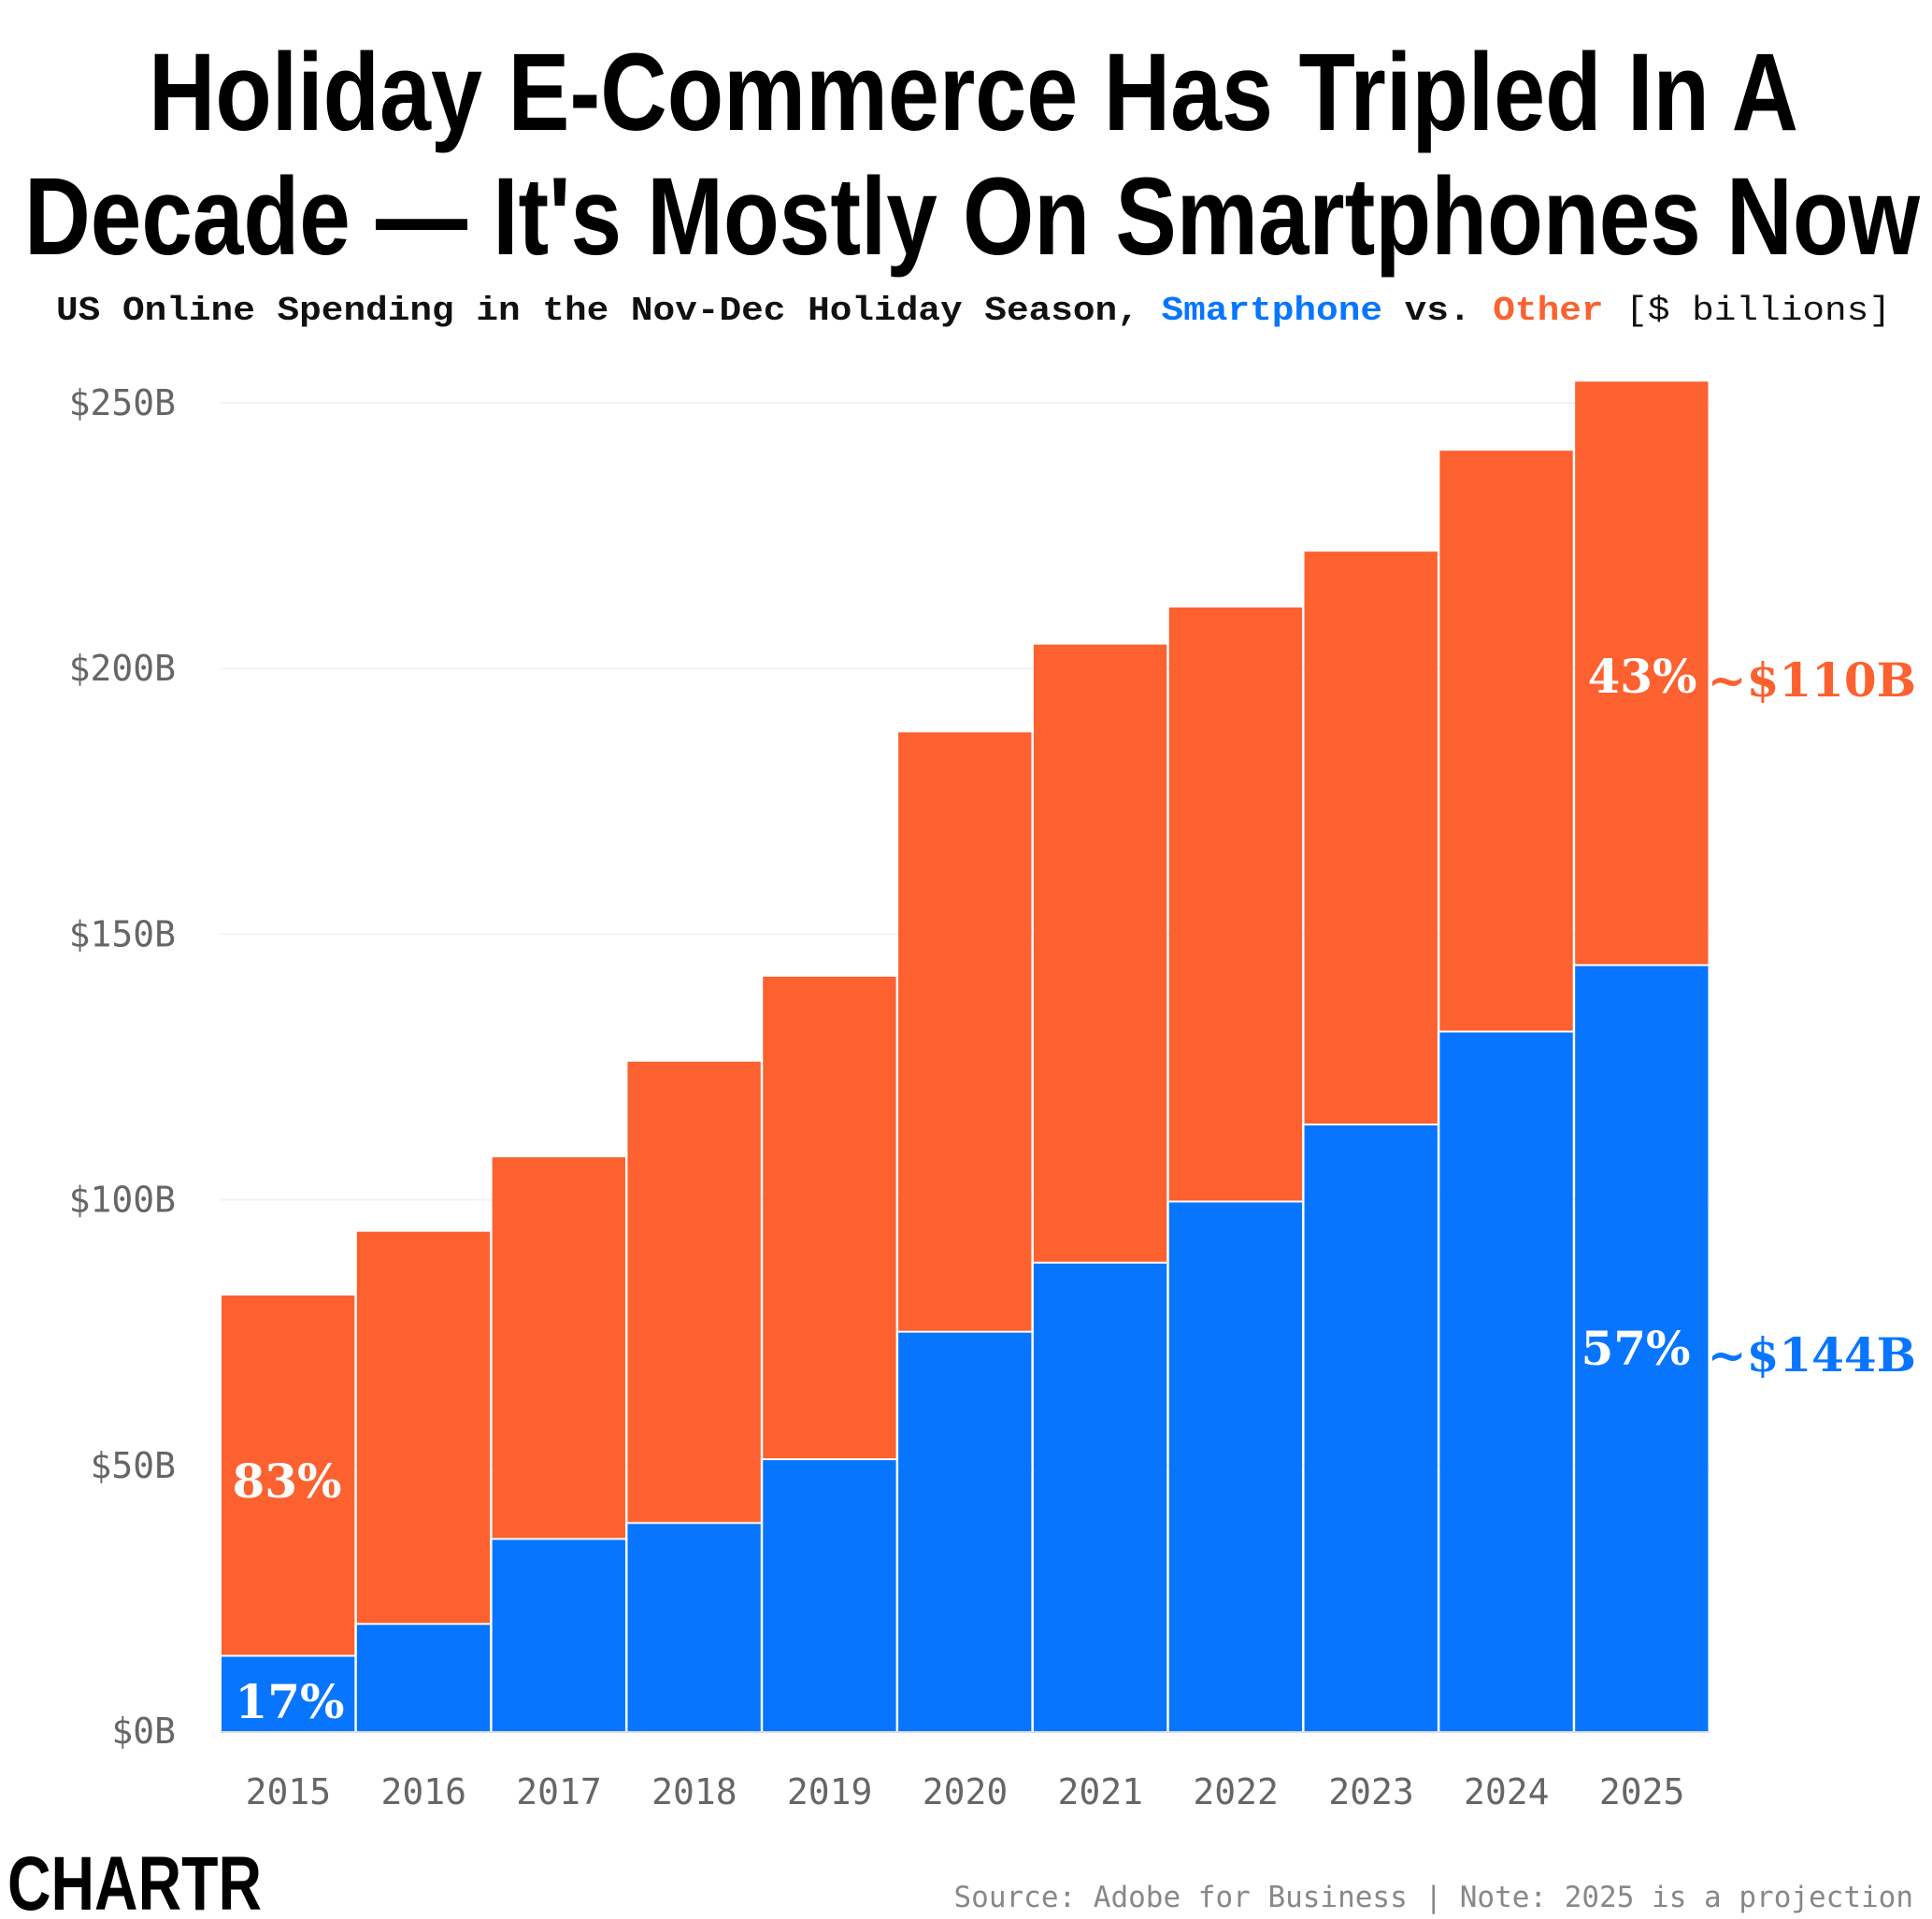 Image resolution: width=1932 pixels, height=1919 pixels. I want to click on annotation-other-2025-value: ~$110B, so click(1812, 680).